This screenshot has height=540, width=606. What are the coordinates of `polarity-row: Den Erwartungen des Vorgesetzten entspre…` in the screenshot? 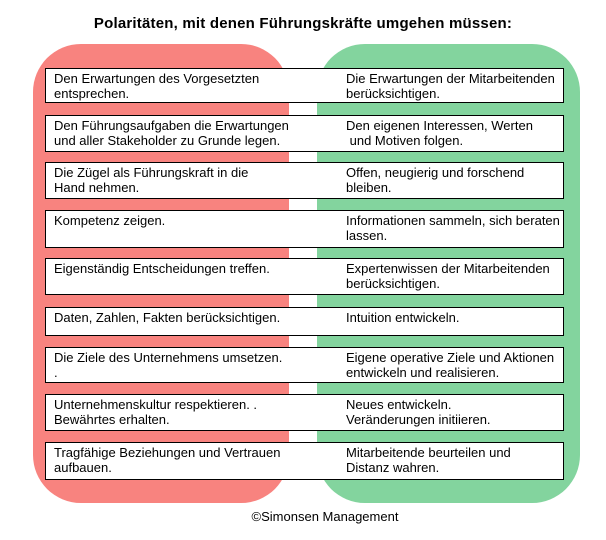 It's located at (304, 85).